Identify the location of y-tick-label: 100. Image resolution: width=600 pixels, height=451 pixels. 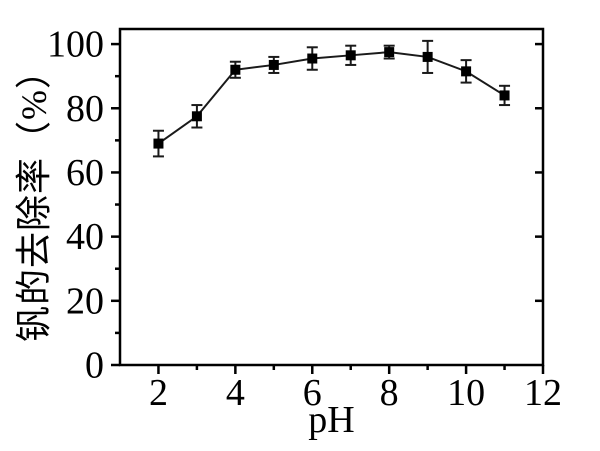
(75, 45).